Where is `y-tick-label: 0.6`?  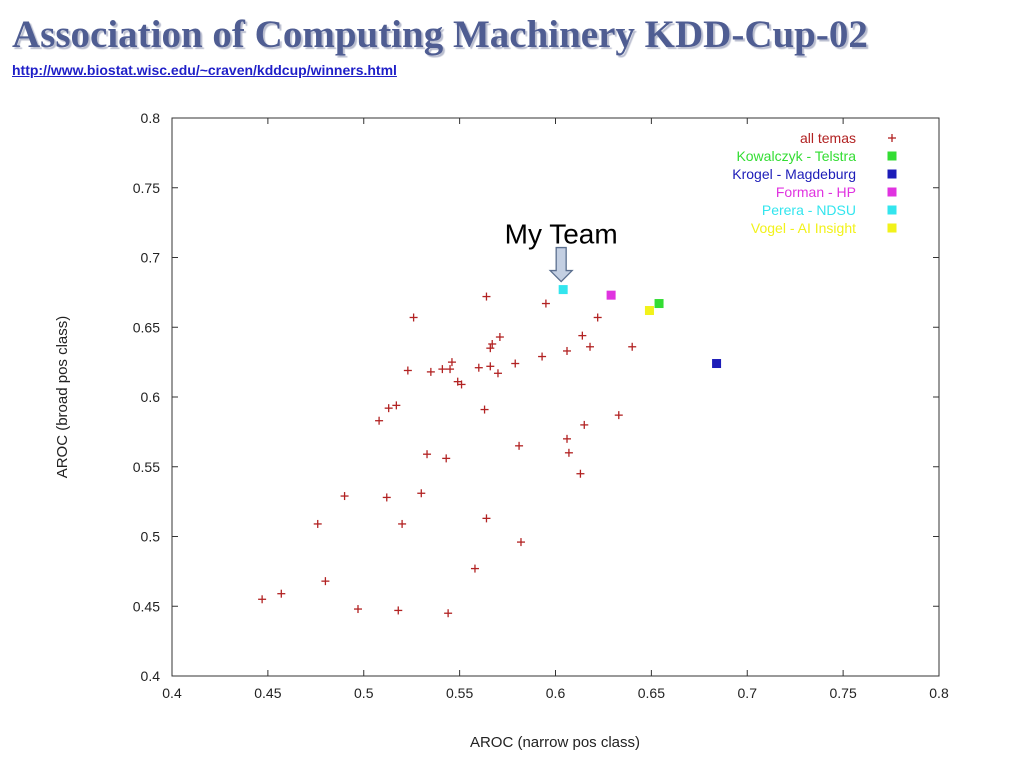 y-tick-label: 0.6 is located at coordinates (151, 397).